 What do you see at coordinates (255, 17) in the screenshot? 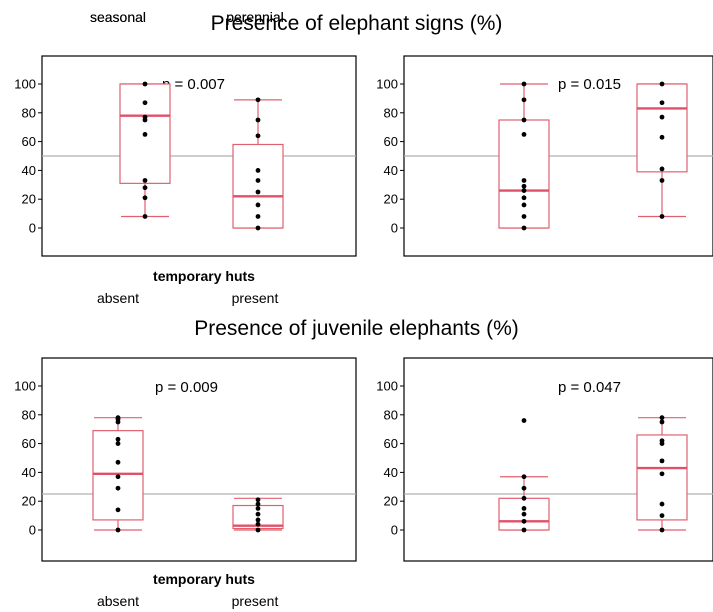
I see `category-label: perennial` at bounding box center [255, 17].